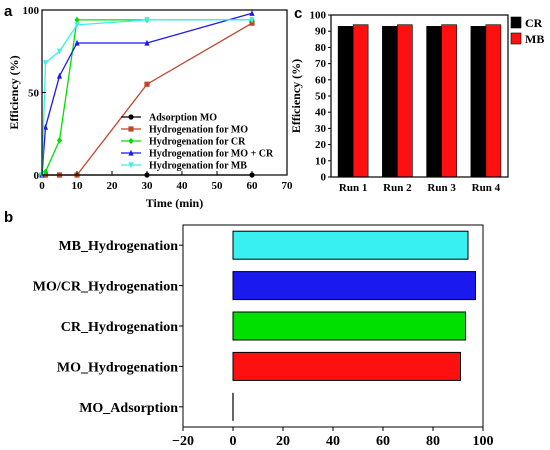  I want to click on x-tick-label: 30, so click(148, 186).